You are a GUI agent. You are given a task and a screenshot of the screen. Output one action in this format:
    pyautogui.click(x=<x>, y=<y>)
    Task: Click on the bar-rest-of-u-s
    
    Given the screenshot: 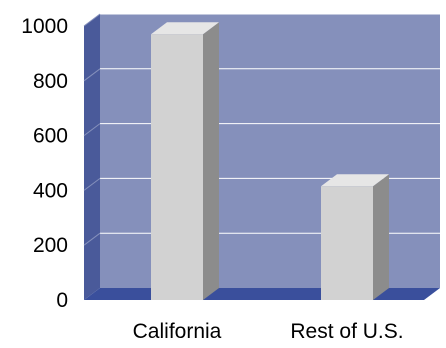 What is the action you would take?
    pyautogui.click(x=355, y=237)
    